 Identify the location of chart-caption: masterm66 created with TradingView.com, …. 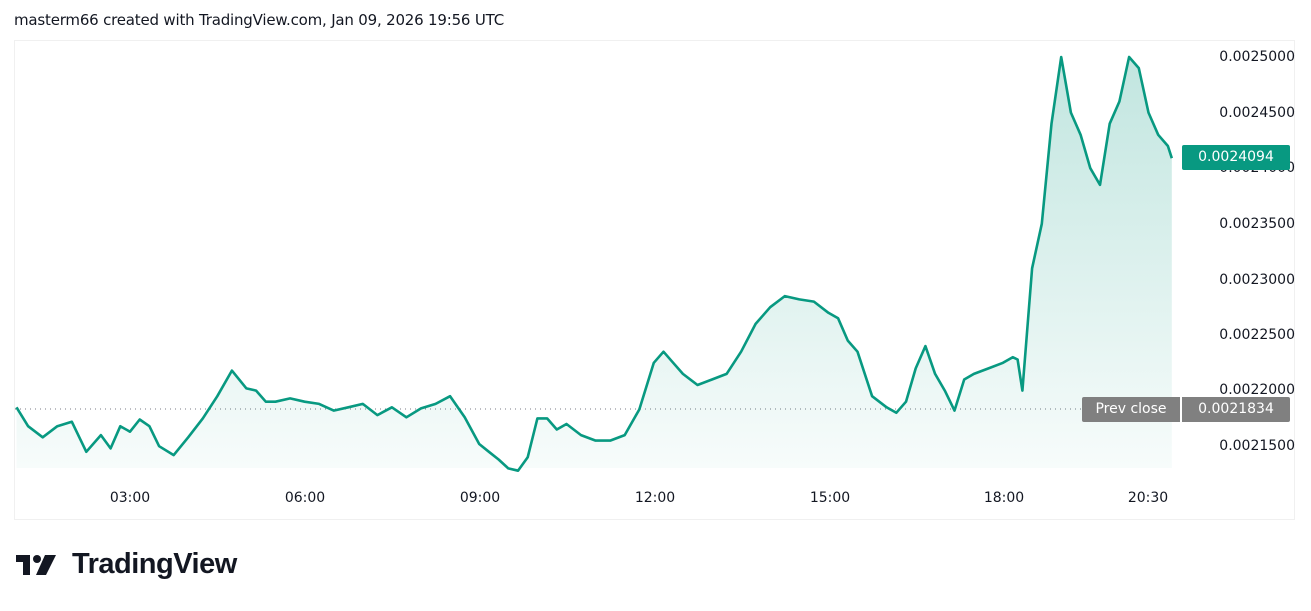
(259, 20).